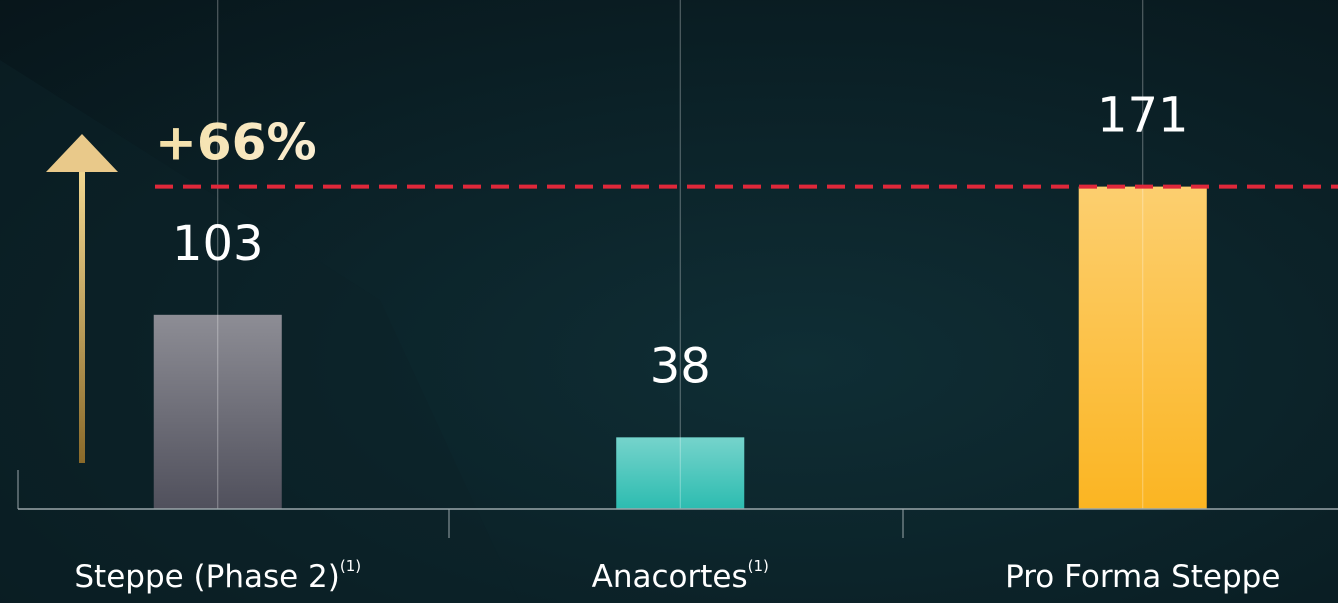  I want to click on category-name: Pro Forma Steppe, so click(1142, 577).